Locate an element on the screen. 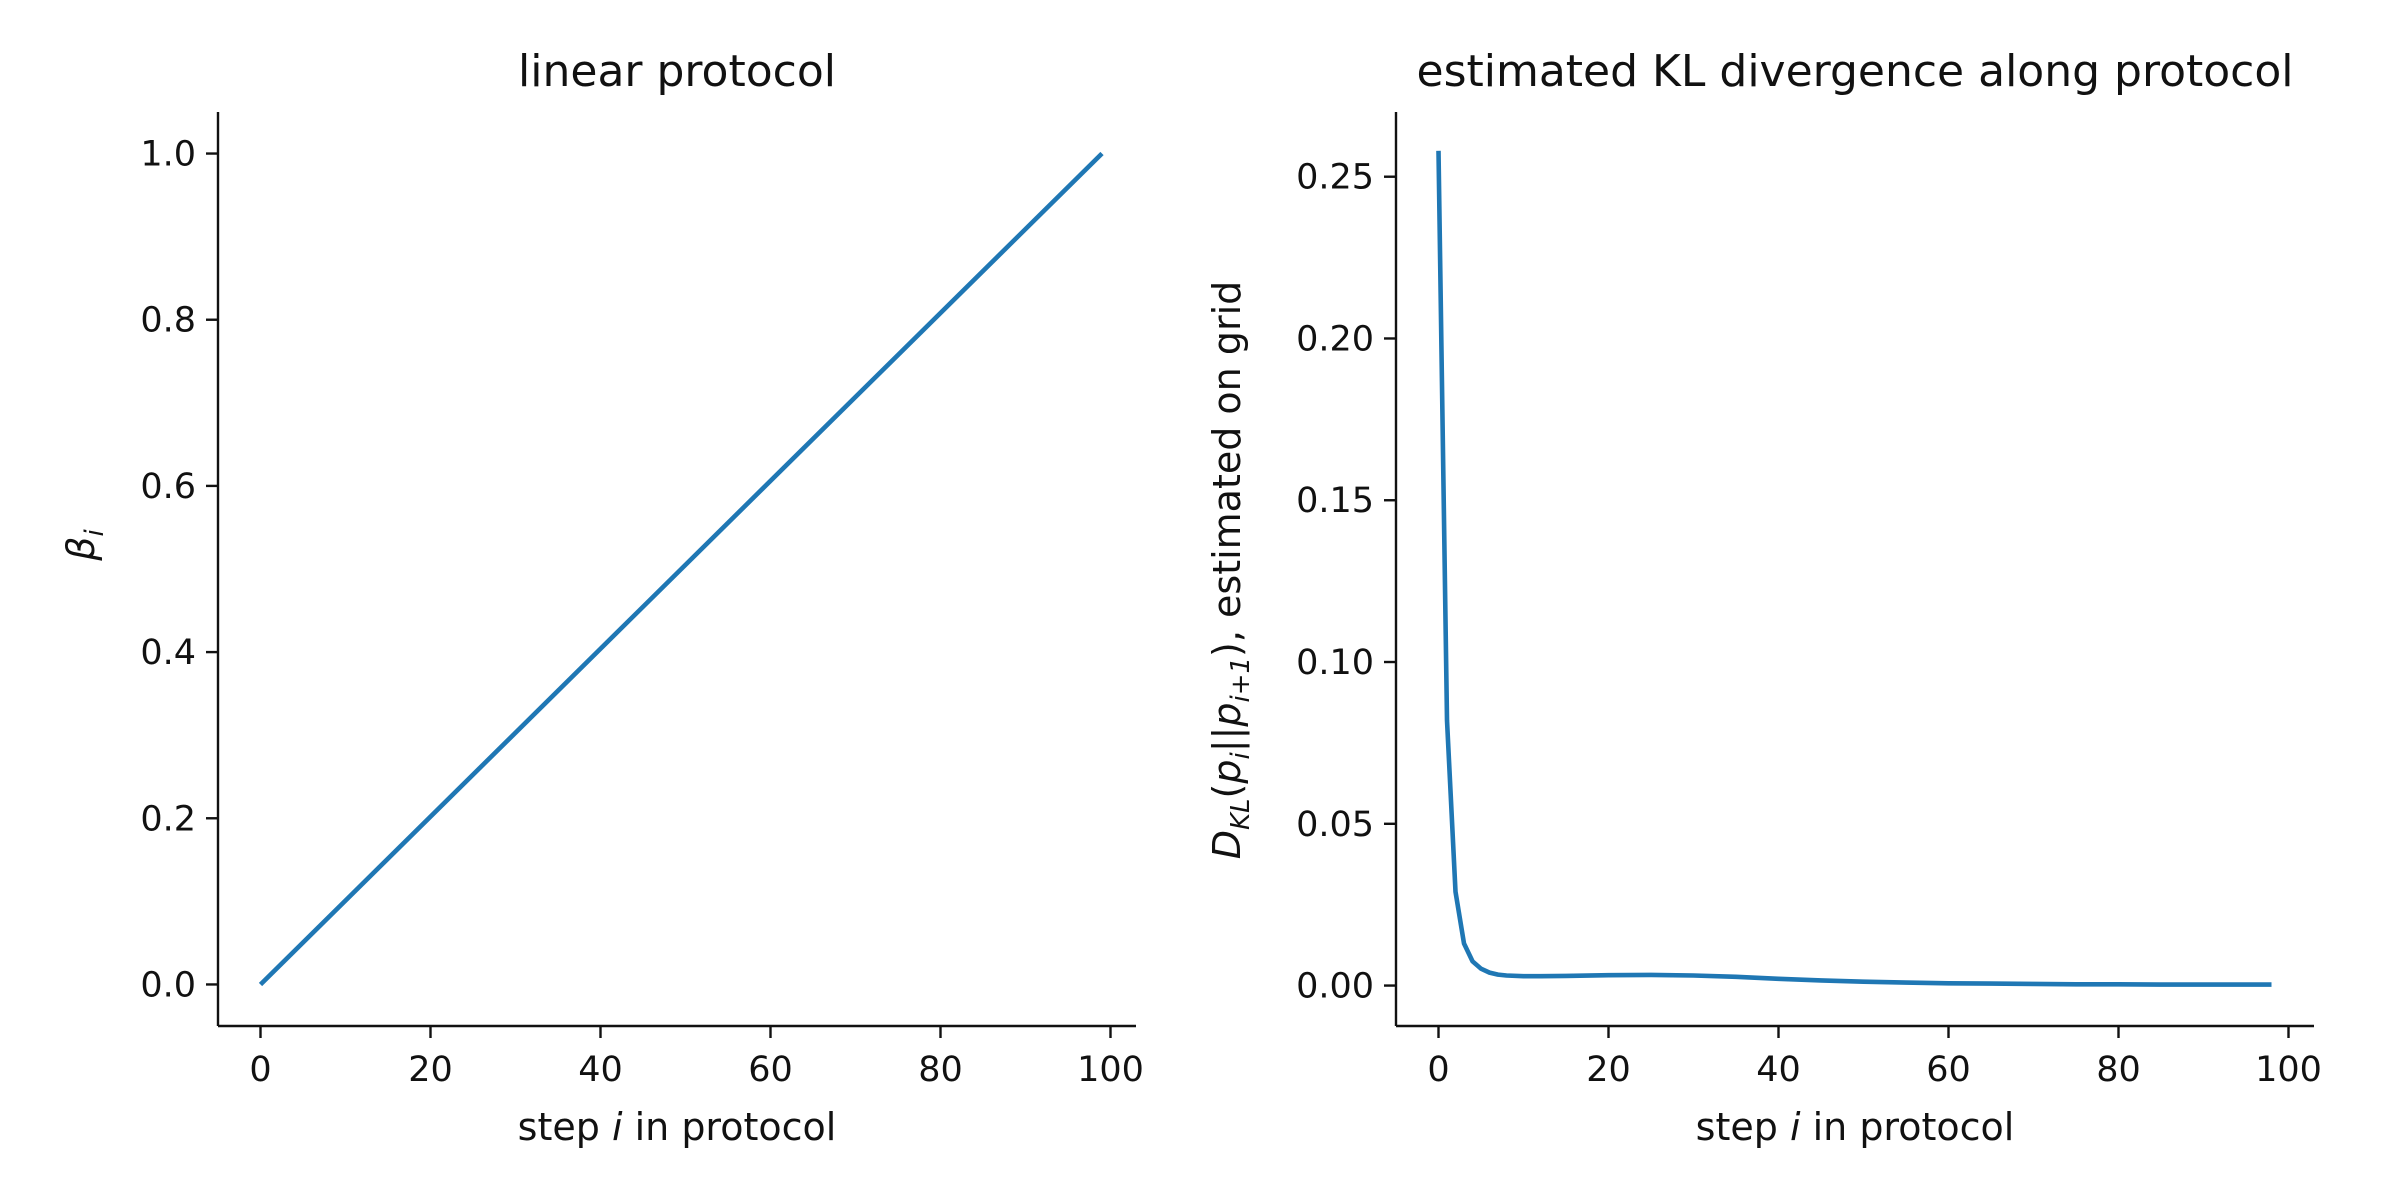  y-axis-label-part: i+1 is located at coordinates (1241, 680).